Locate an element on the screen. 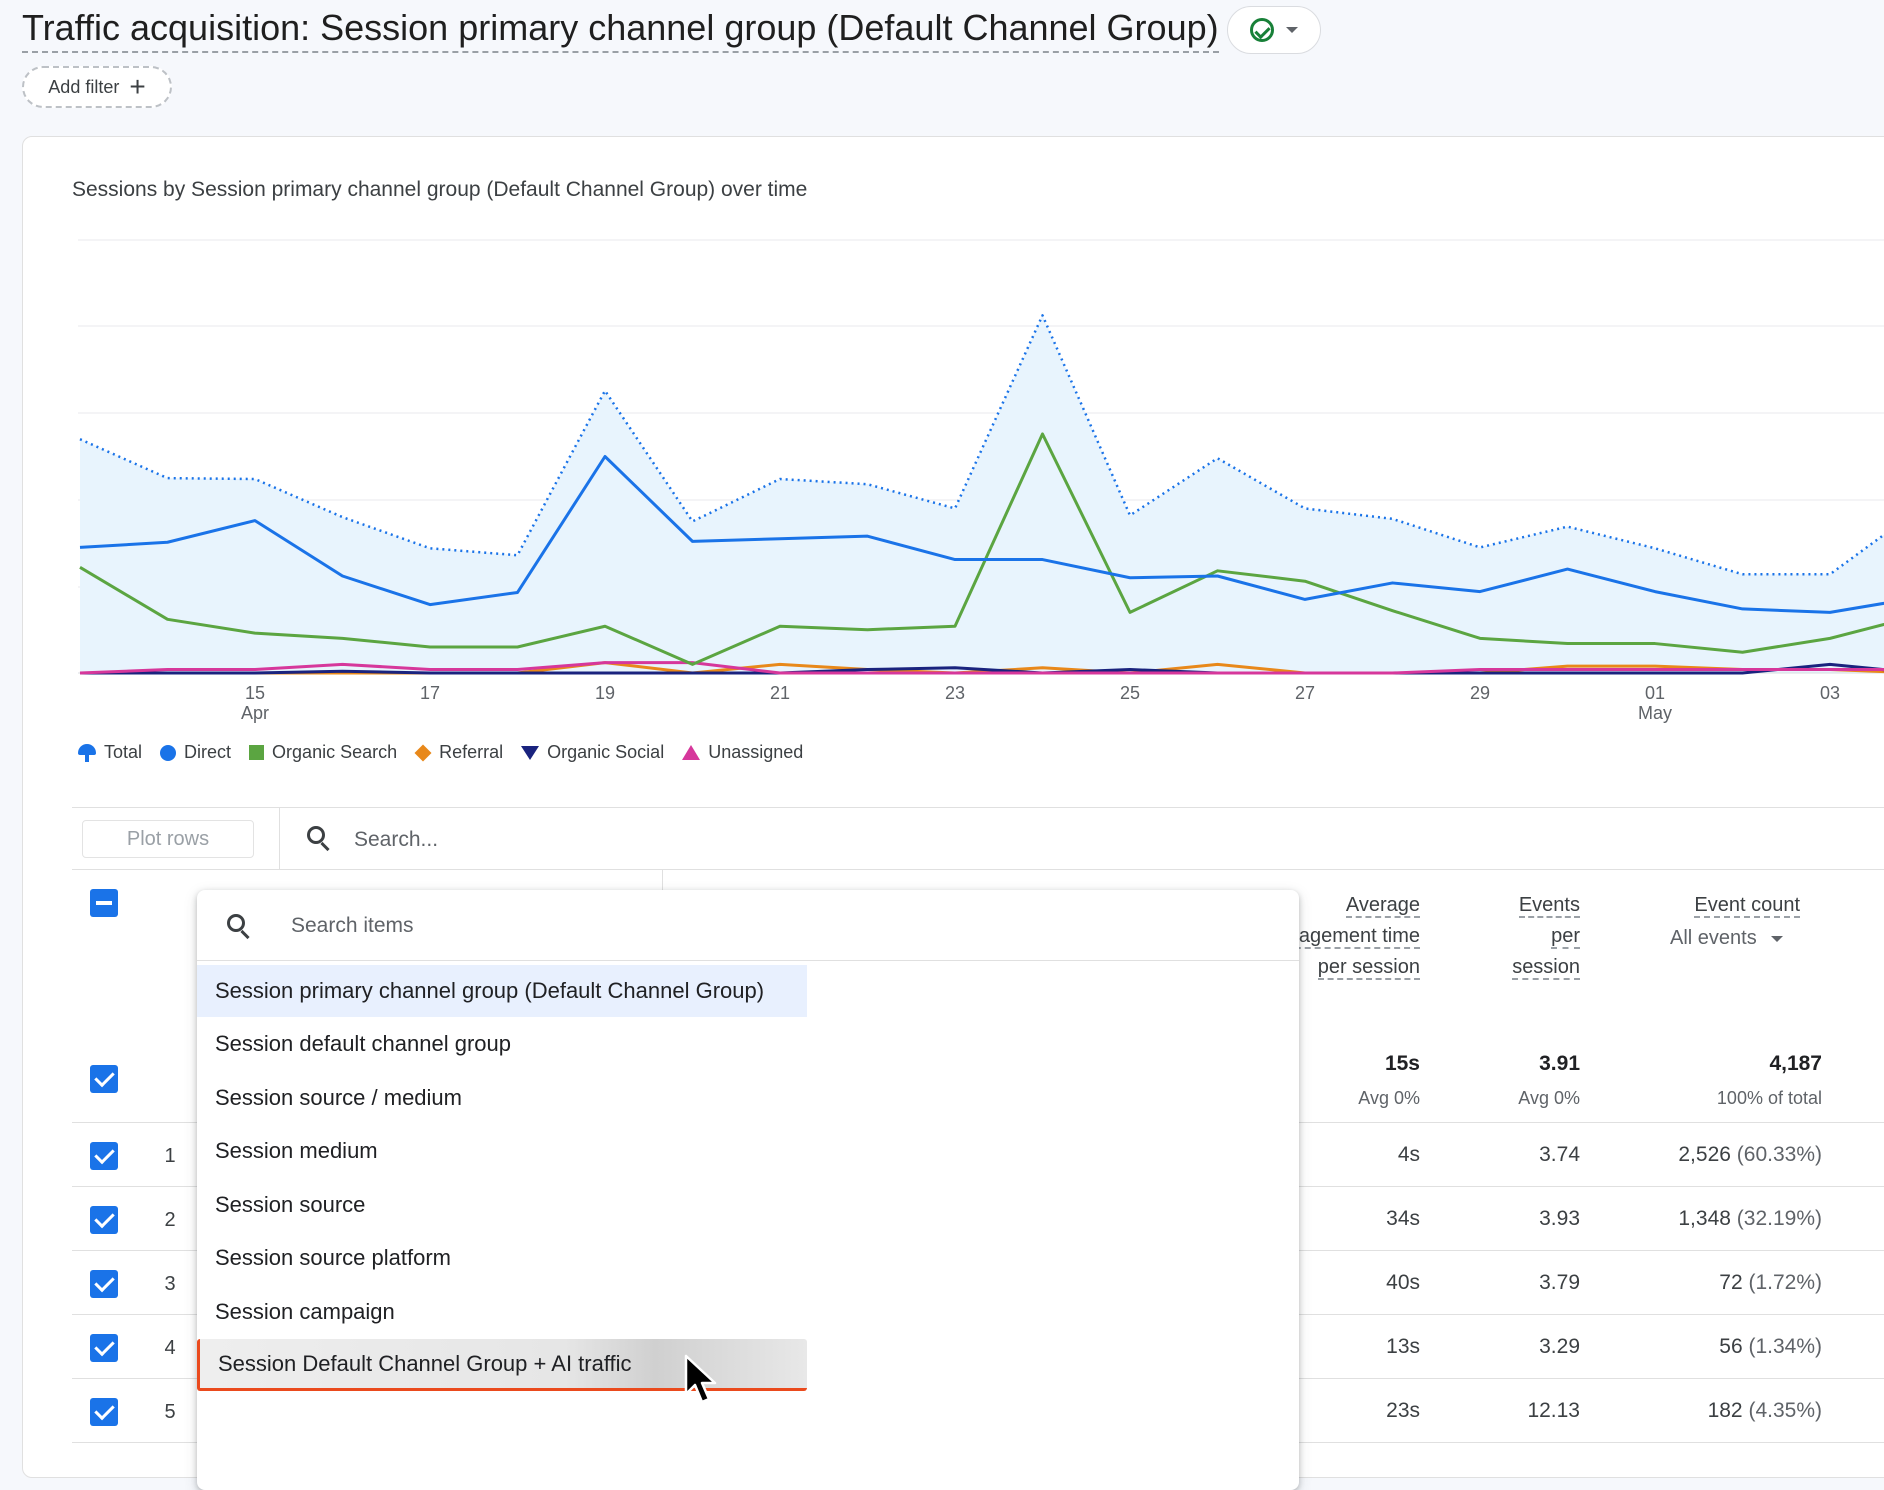  dropdown-item: Session default channel group is located at coordinates (363, 1043).